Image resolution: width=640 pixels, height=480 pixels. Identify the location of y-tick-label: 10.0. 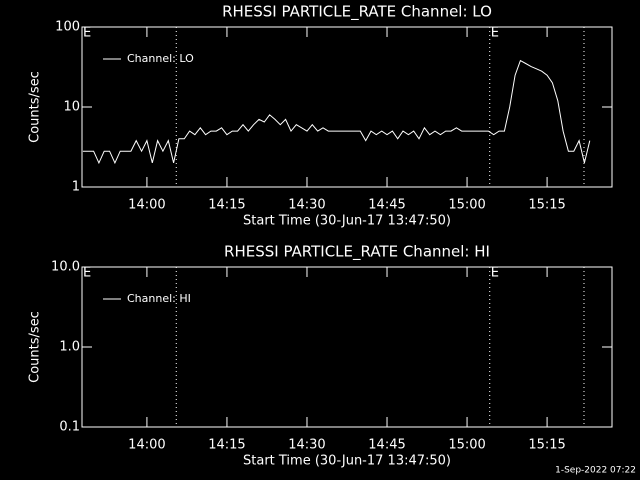
(65, 267).